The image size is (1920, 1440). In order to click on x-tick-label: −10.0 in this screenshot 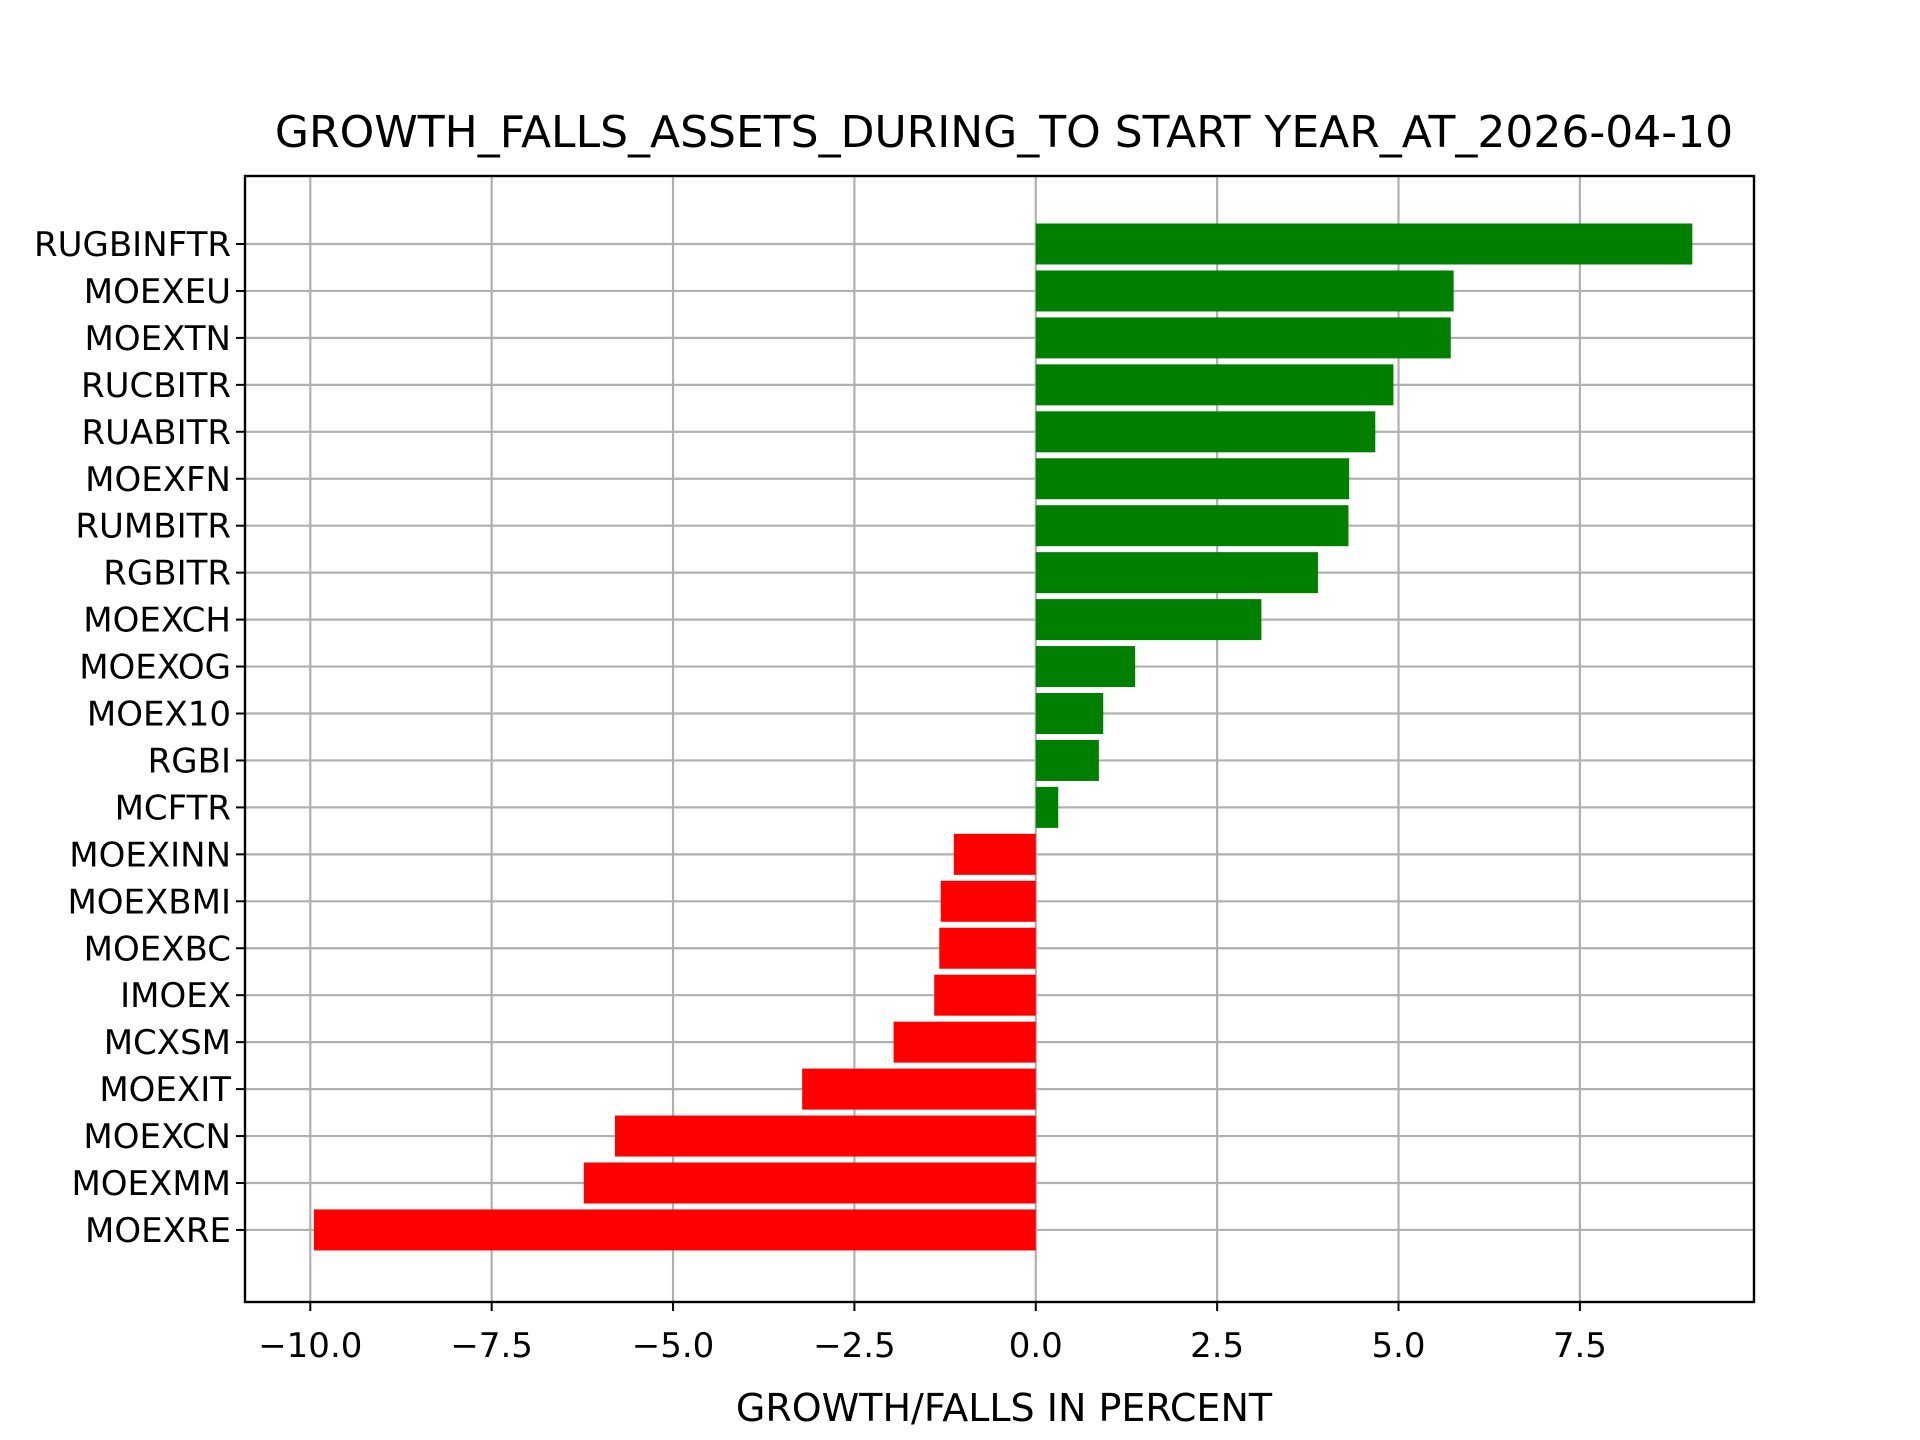, I will do `click(310, 1346)`.